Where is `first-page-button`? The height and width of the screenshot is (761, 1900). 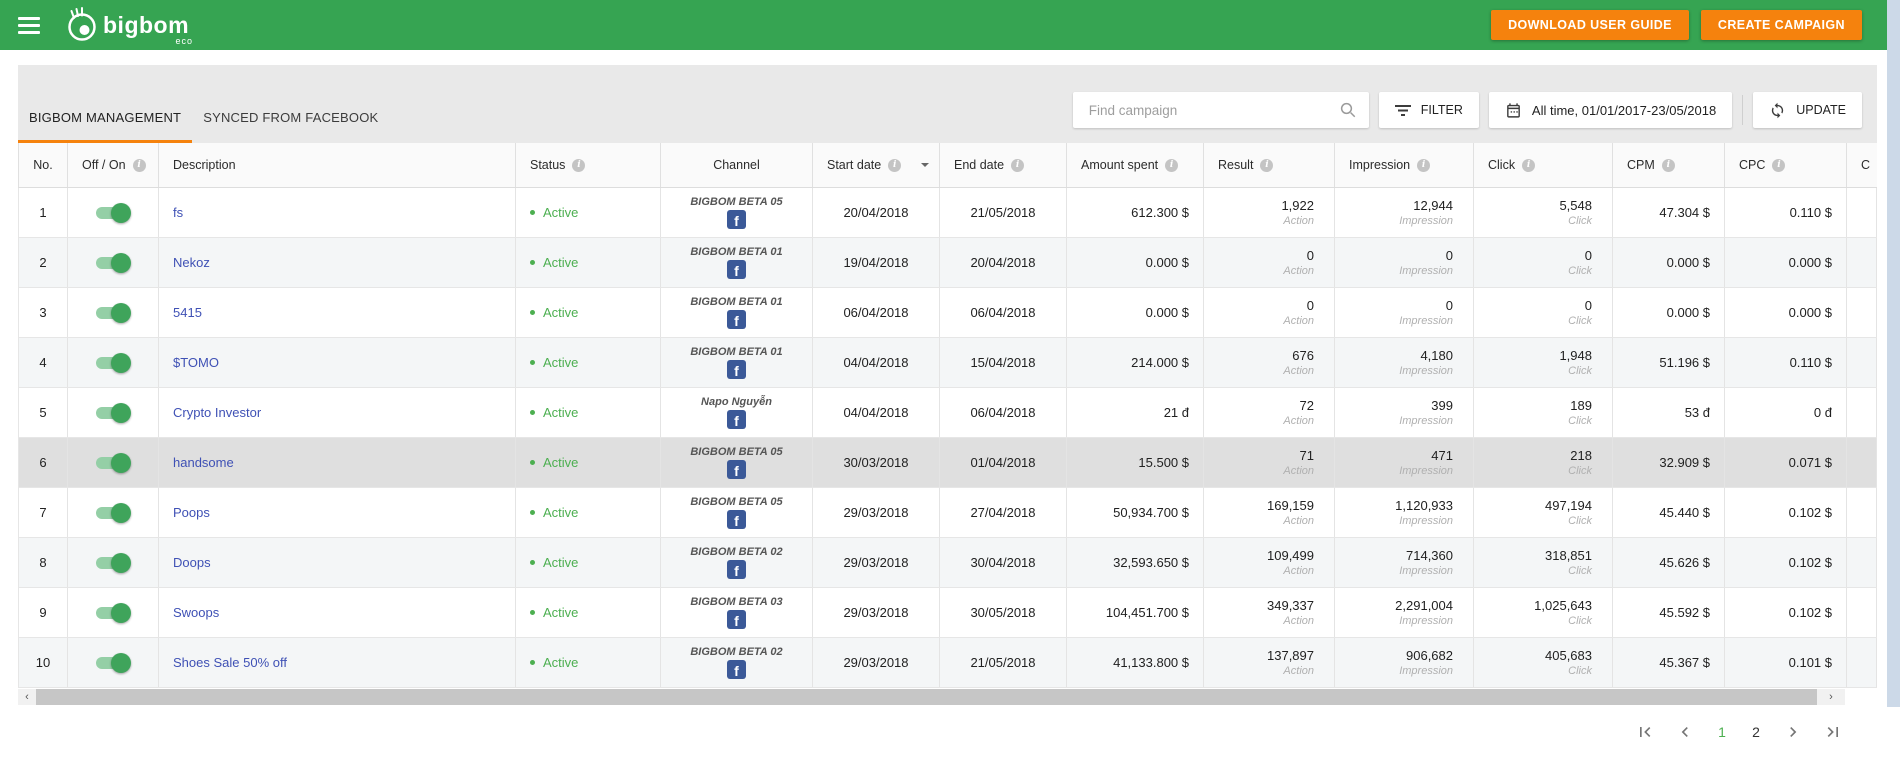
first-page-button is located at coordinates (1645, 732).